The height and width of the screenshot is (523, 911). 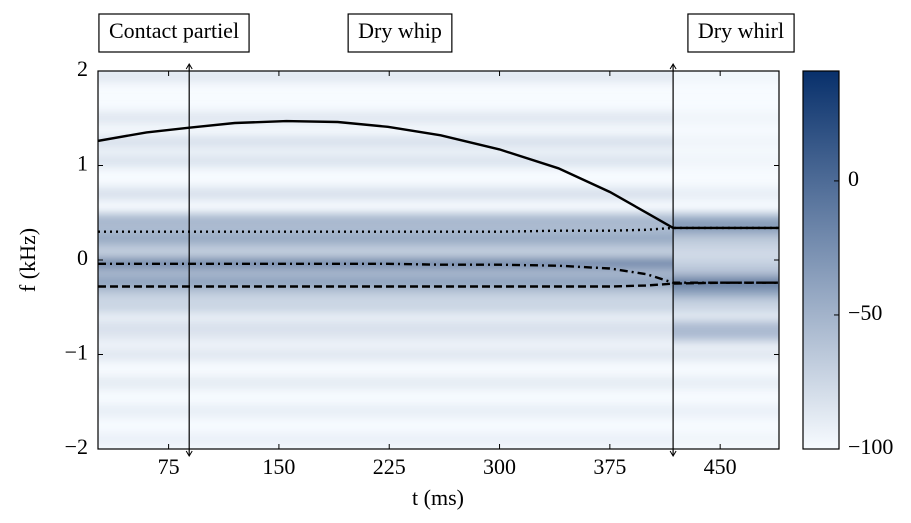 I want to click on x-axis-label: t (ms), so click(x=438, y=497).